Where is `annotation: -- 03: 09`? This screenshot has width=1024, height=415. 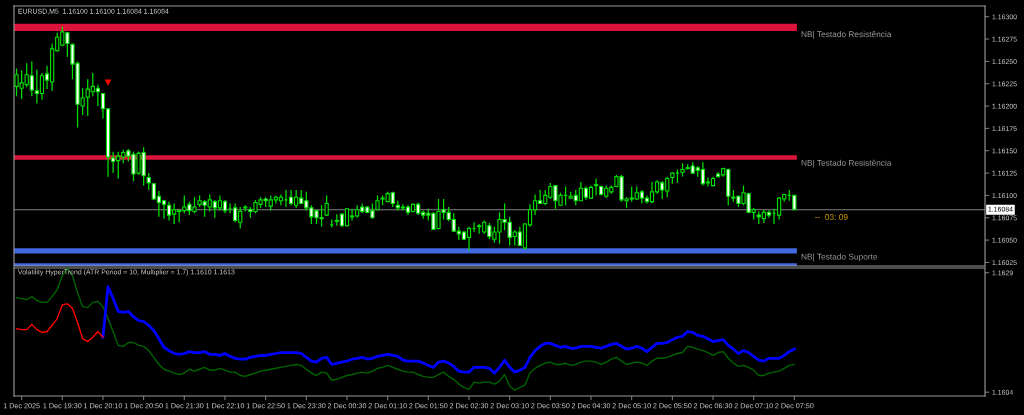 annotation: -- 03: 09 is located at coordinates (831, 217).